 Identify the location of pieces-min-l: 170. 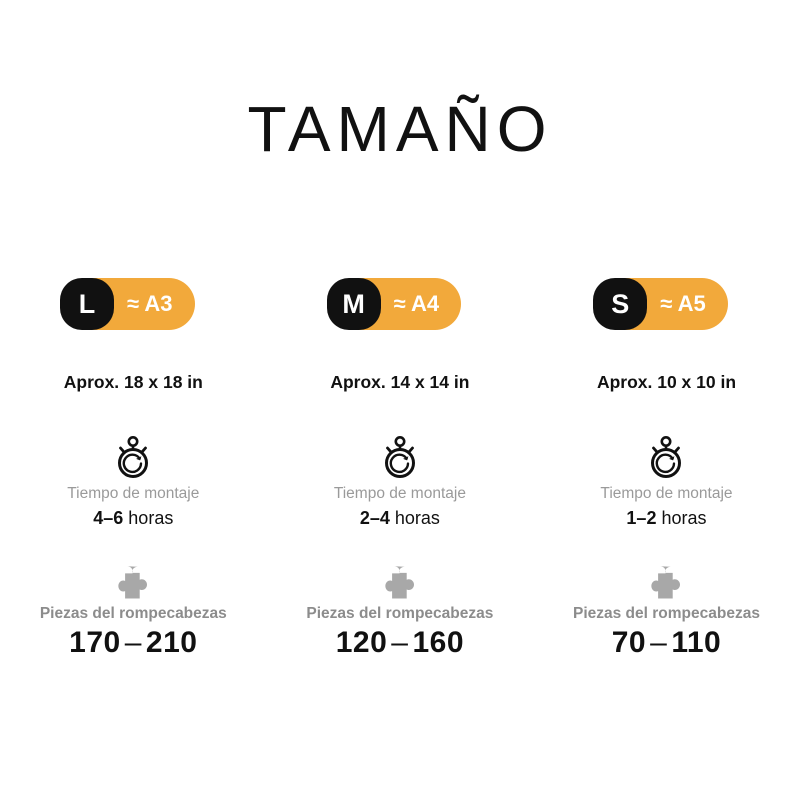
(95, 642).